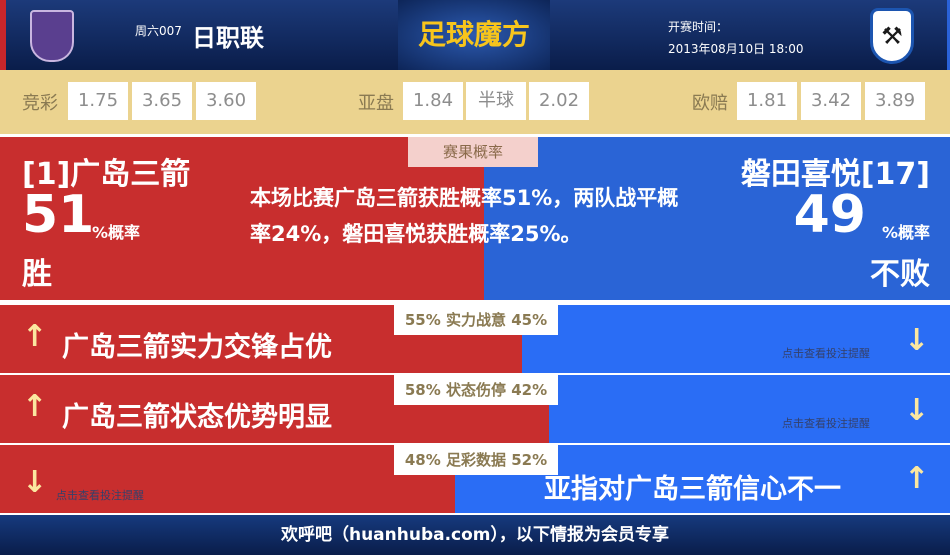 The width and height of the screenshot is (950, 555). I want to click on euro-label: 欧赔, so click(710, 103).